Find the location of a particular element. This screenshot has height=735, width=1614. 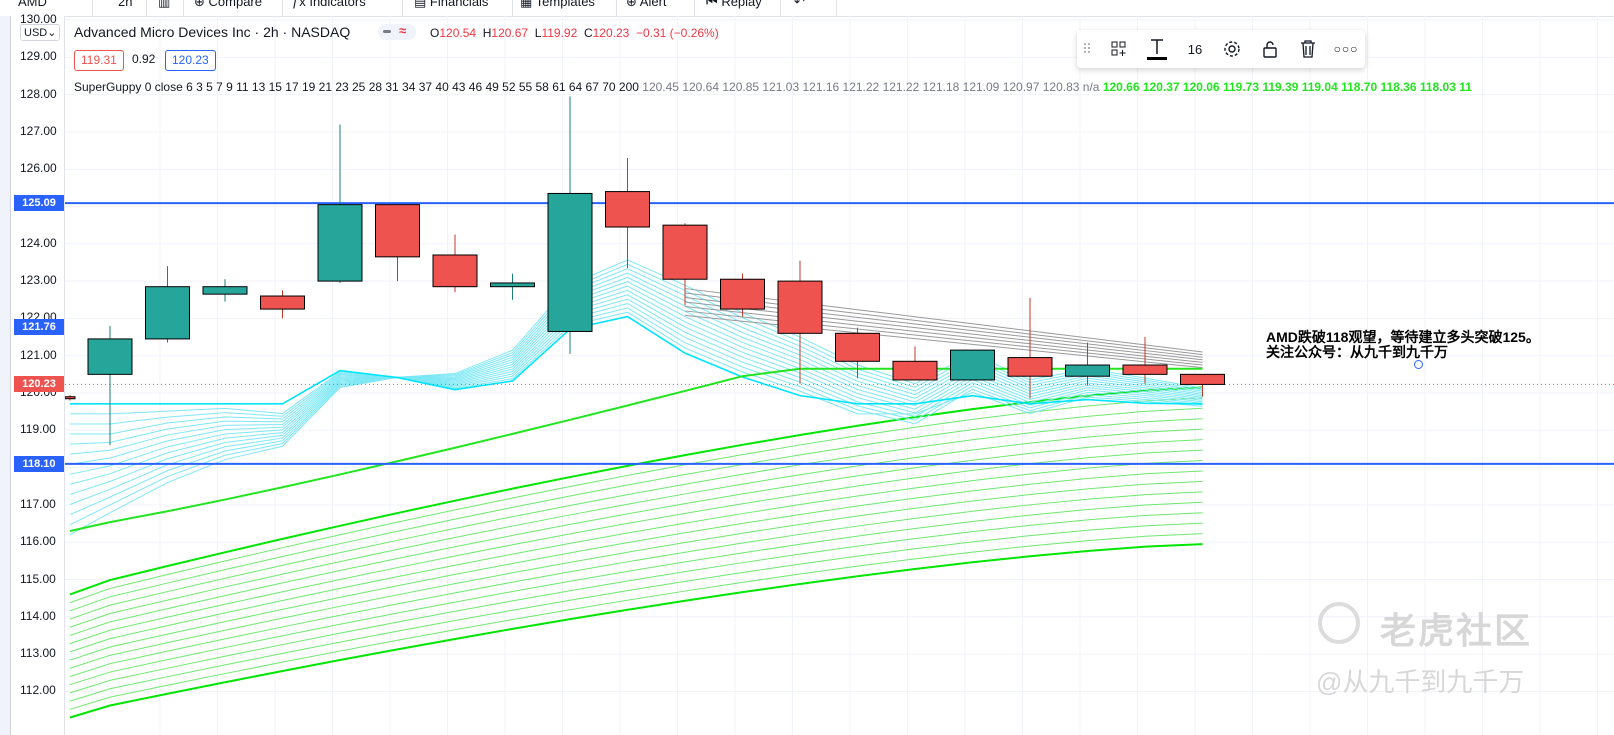

compare-button: ⊕ Compare is located at coordinates (228, 5).